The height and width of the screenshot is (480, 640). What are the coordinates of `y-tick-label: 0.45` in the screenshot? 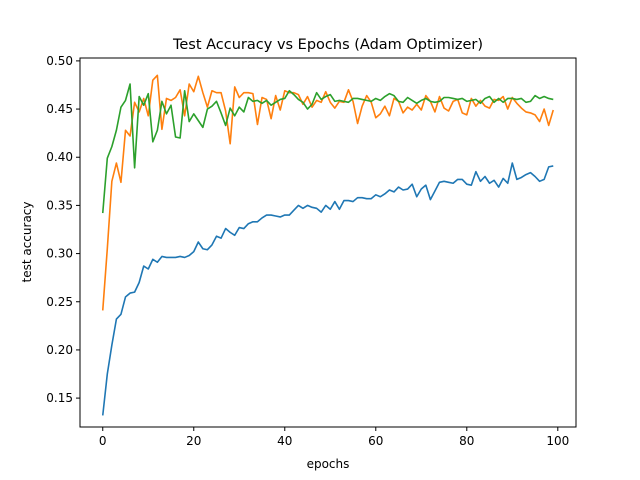 It's located at (59, 109).